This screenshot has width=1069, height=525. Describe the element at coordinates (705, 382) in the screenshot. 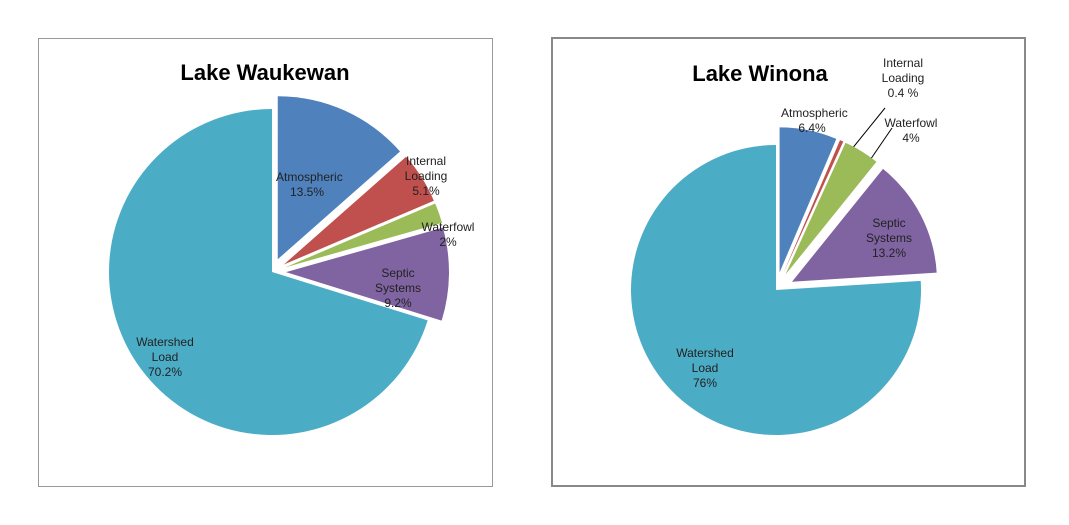

I see `value-label: 76%` at that location.